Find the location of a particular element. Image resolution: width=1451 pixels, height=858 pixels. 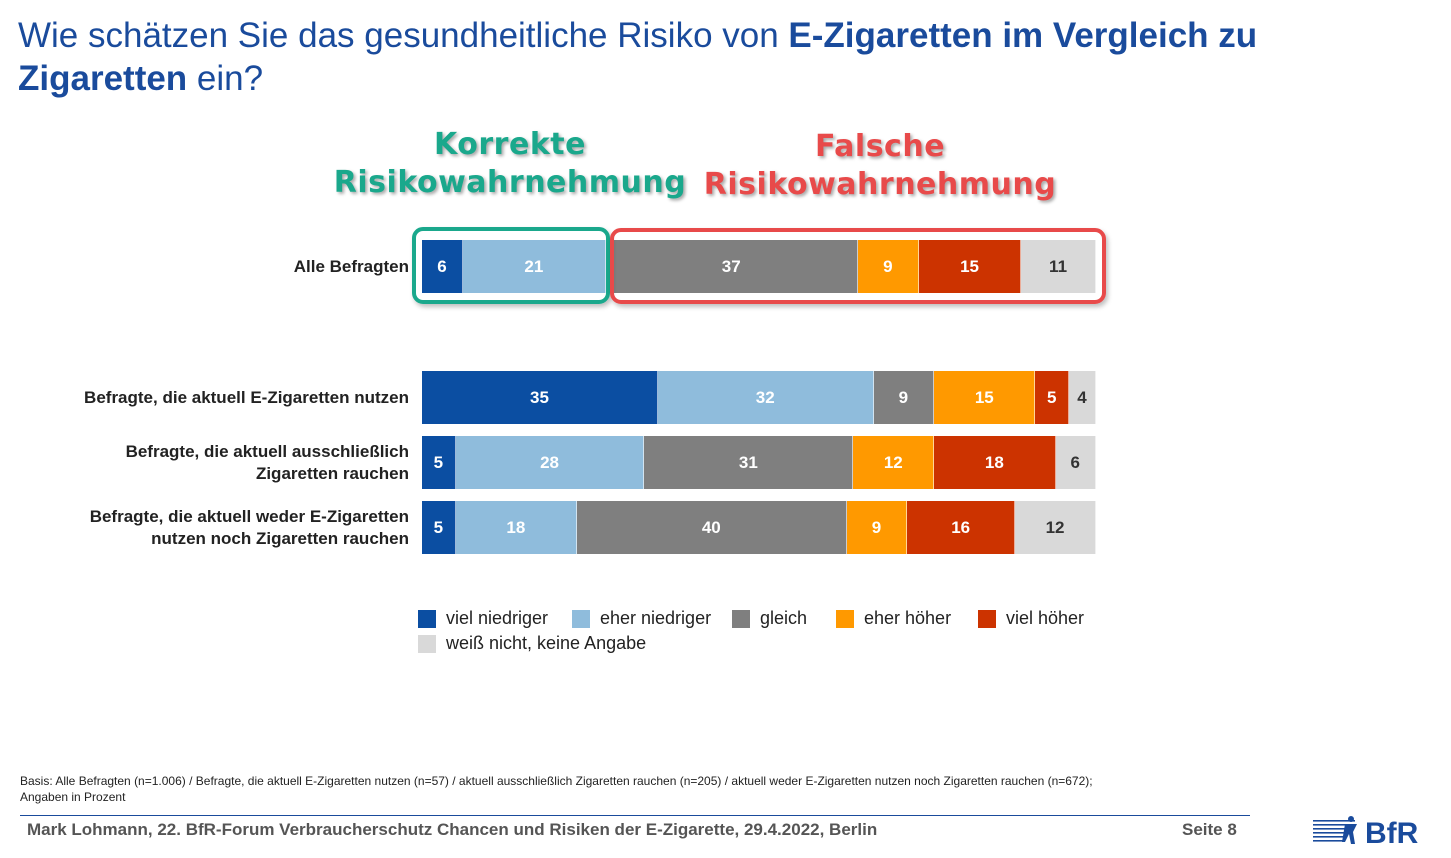

bar-segment: 4 is located at coordinates (1082, 397).